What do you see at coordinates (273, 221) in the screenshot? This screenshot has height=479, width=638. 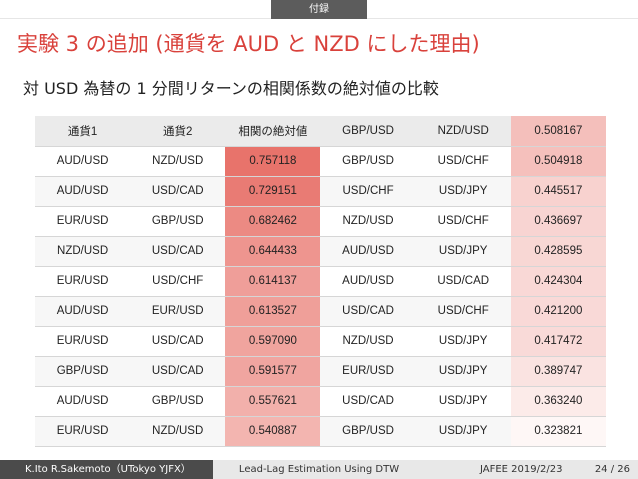 I see `table-cell: 0.682462` at bounding box center [273, 221].